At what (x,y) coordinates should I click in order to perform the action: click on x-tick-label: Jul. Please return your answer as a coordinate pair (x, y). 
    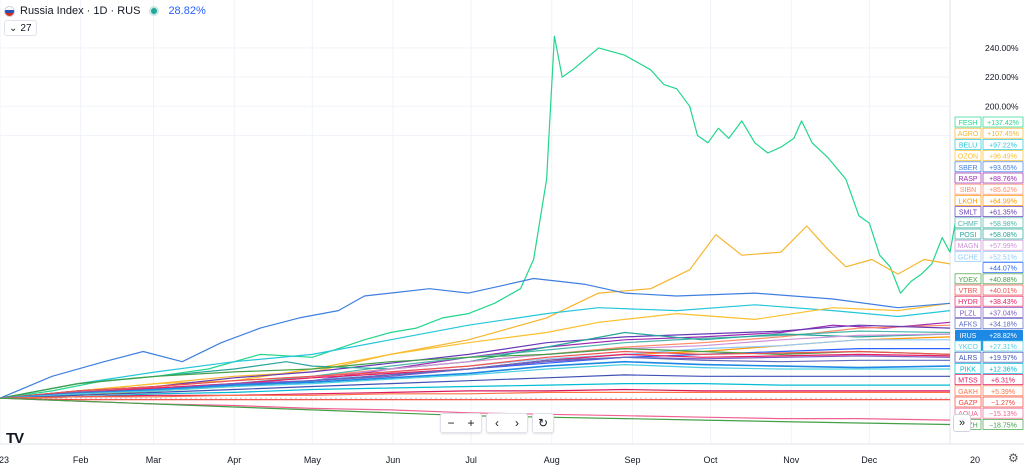
    Looking at the image, I should click on (471, 460).